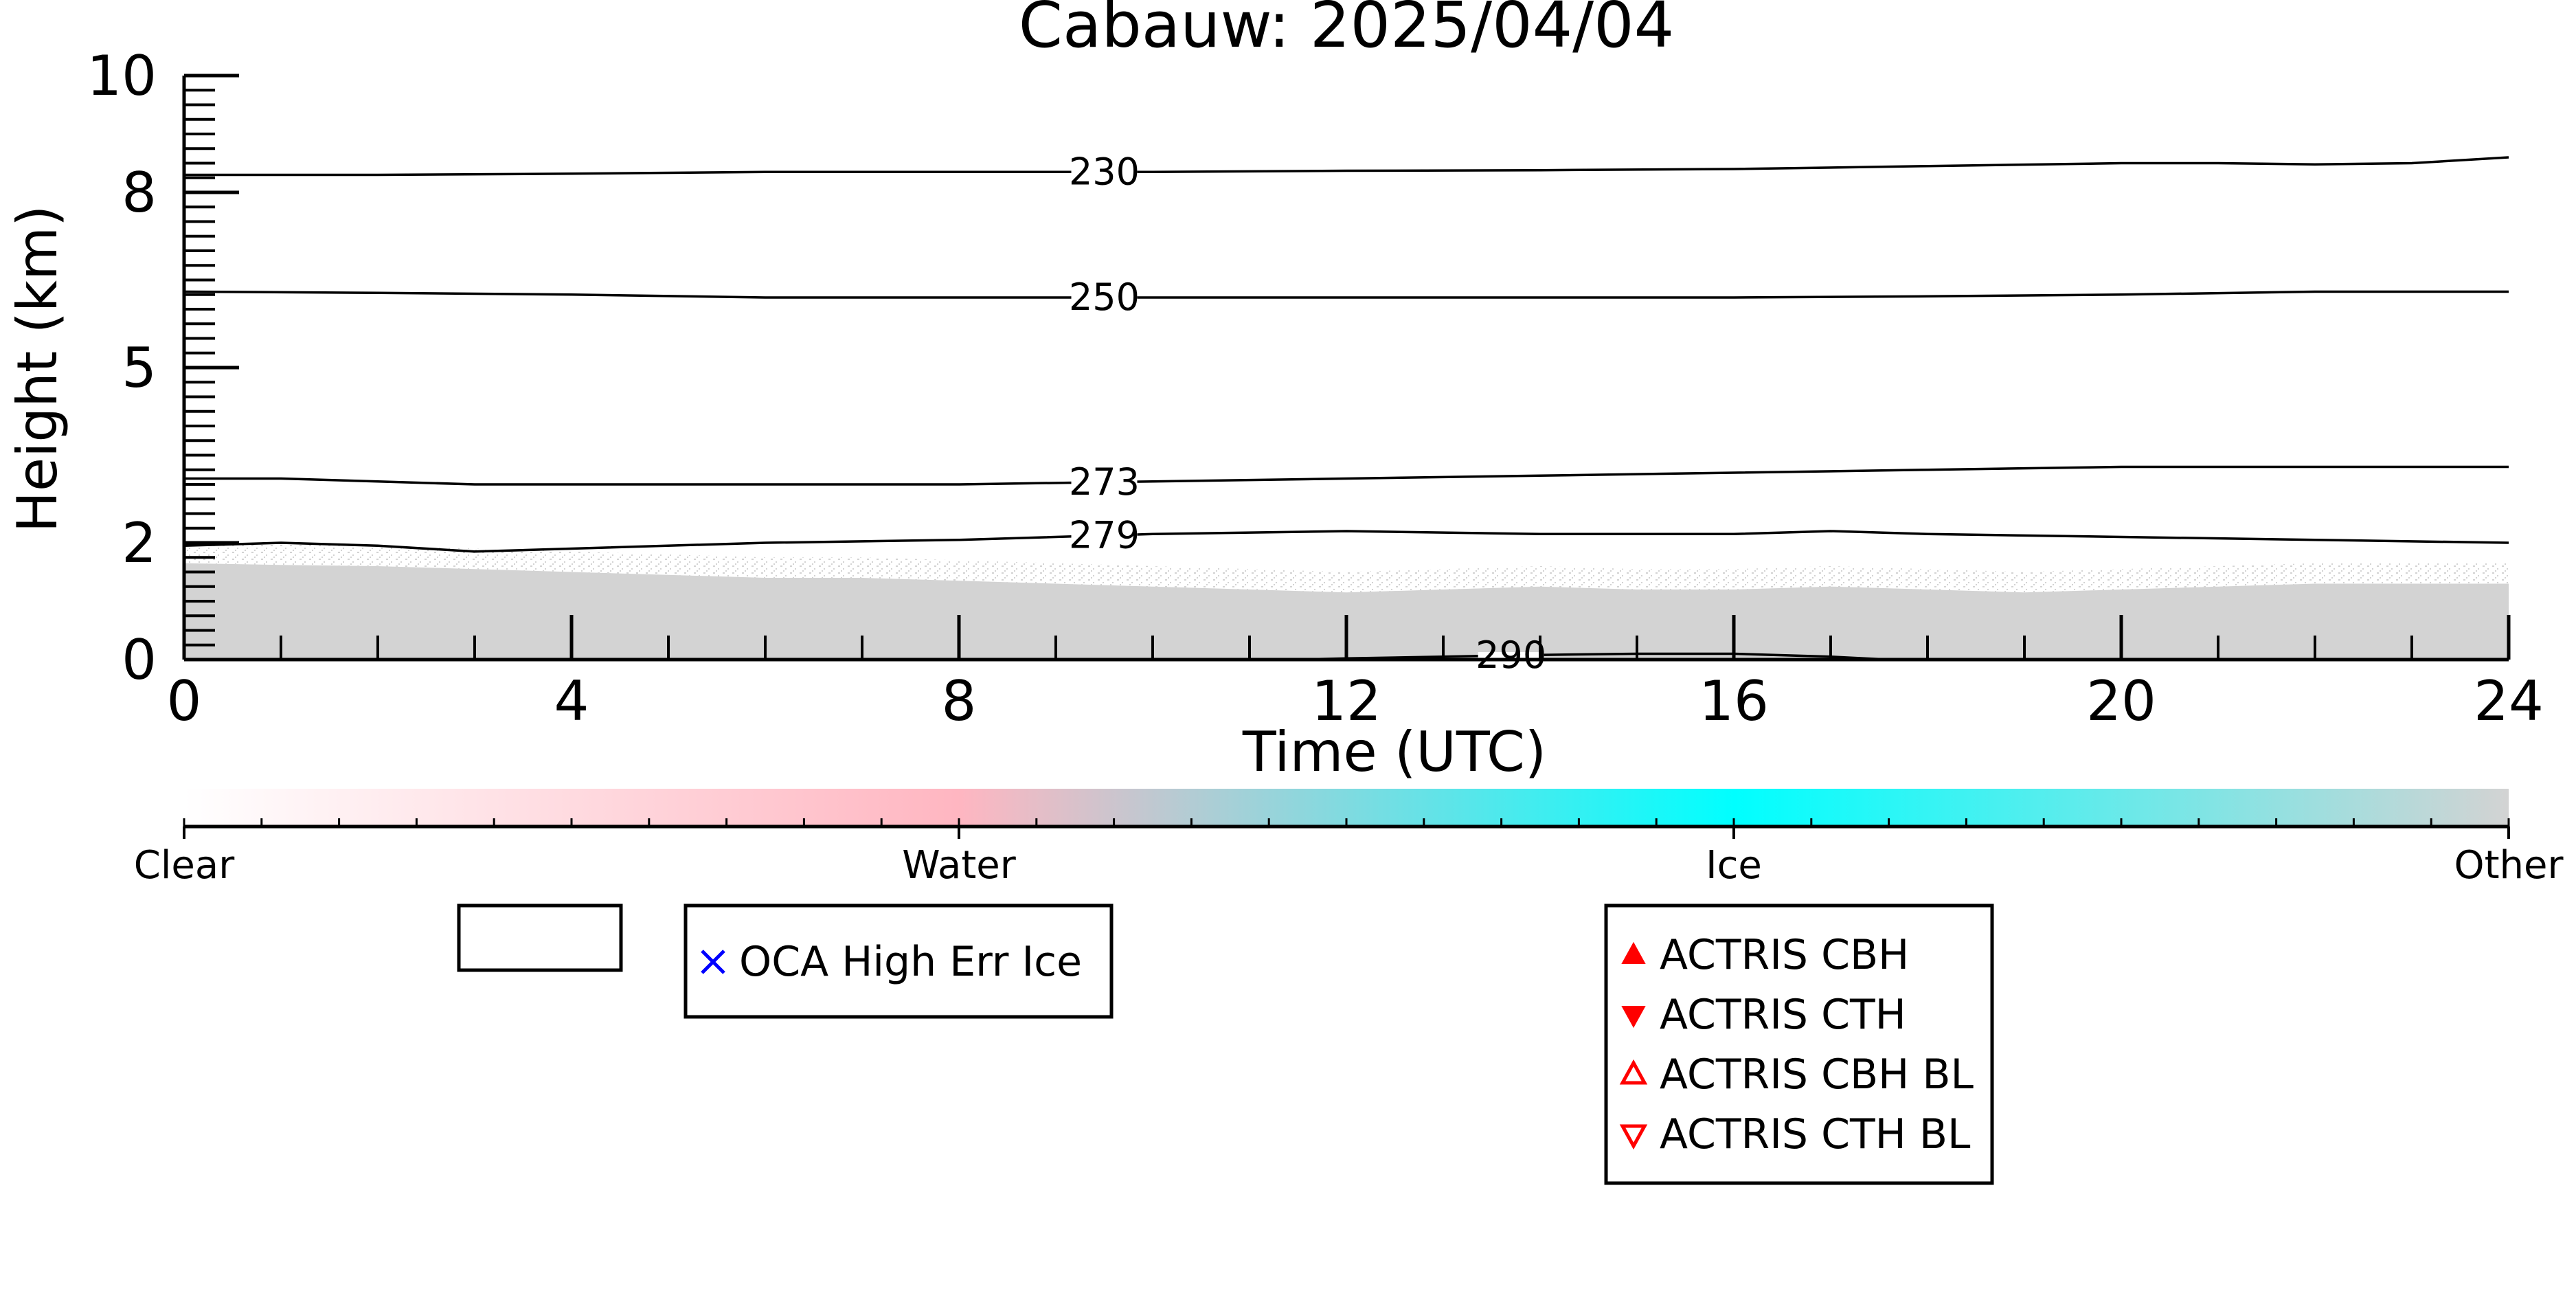 The image size is (2576, 1291). I want to click on x-tick-label: 24, so click(2509, 701).